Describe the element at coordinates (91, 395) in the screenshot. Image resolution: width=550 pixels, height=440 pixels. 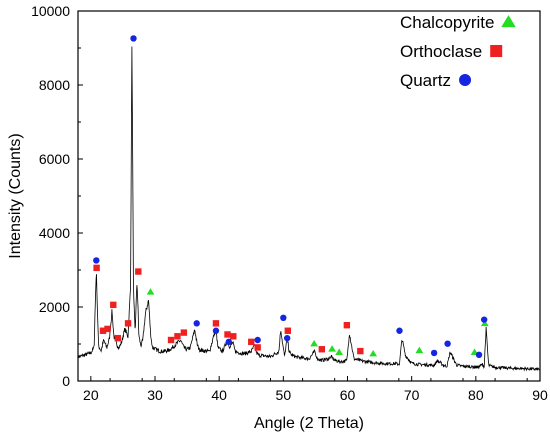
I see `x-tick-label: 20` at that location.